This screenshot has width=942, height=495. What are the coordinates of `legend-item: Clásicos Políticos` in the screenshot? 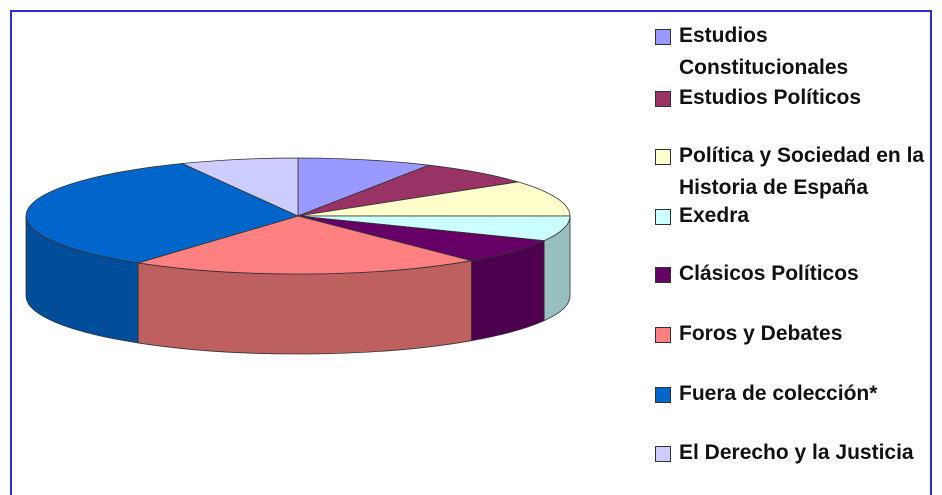 It's located at (797, 274).